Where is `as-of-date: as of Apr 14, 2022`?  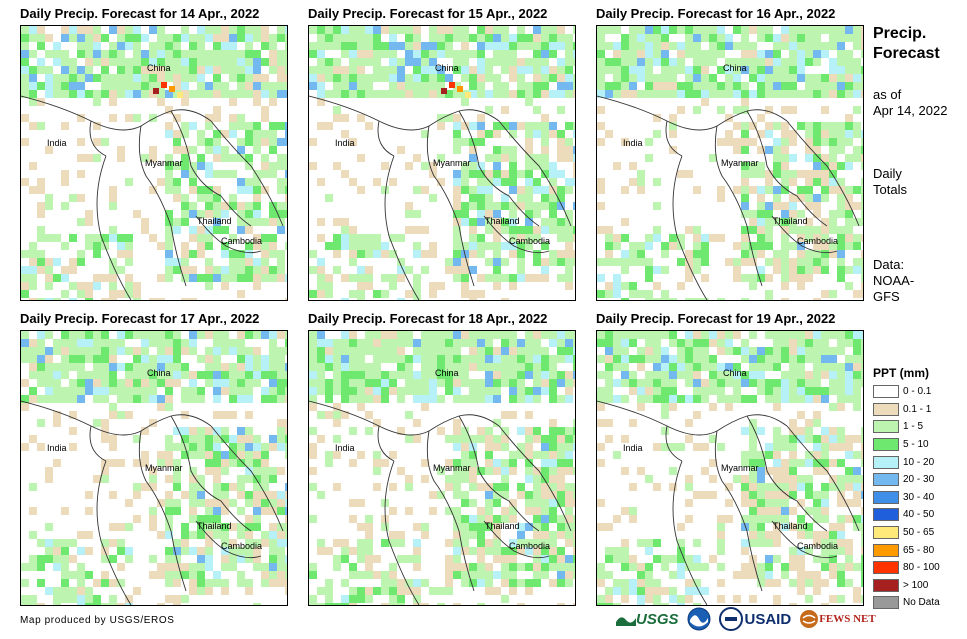 as-of-date: as of Apr 14, 2022 is located at coordinates (910, 103).